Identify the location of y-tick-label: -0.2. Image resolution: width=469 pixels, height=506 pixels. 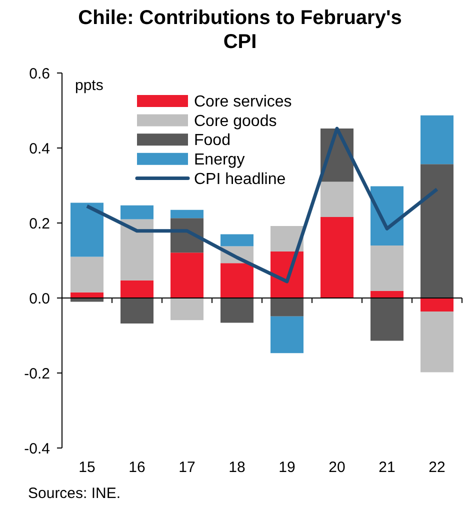
(37, 373).